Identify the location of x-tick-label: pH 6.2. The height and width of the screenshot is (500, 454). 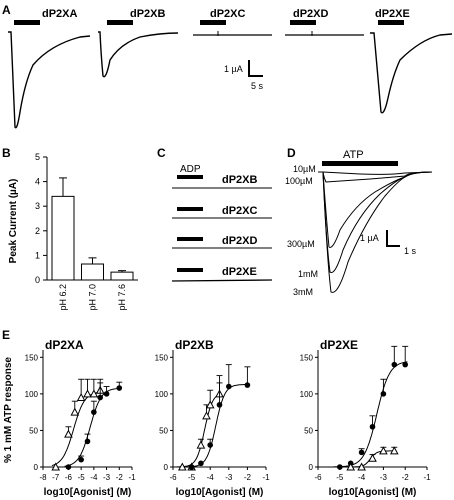
(63, 297).